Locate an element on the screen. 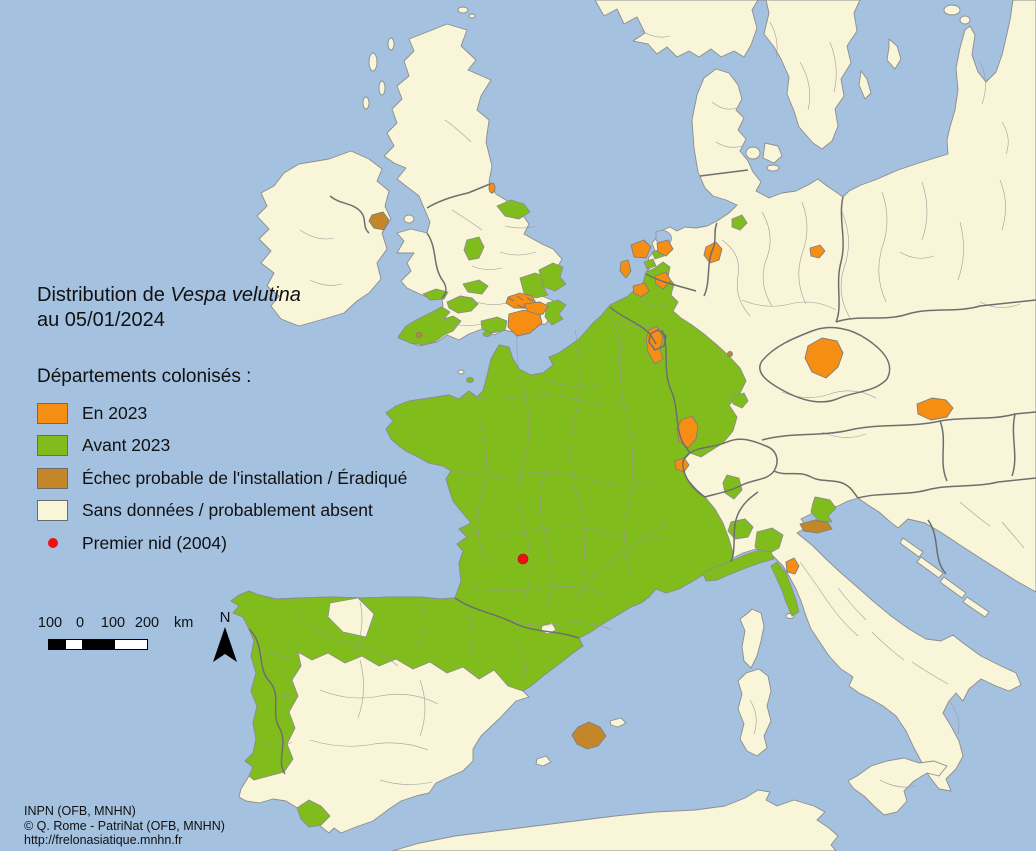 The image size is (1036, 851). brown-devon-dot is located at coordinates (419, 335).